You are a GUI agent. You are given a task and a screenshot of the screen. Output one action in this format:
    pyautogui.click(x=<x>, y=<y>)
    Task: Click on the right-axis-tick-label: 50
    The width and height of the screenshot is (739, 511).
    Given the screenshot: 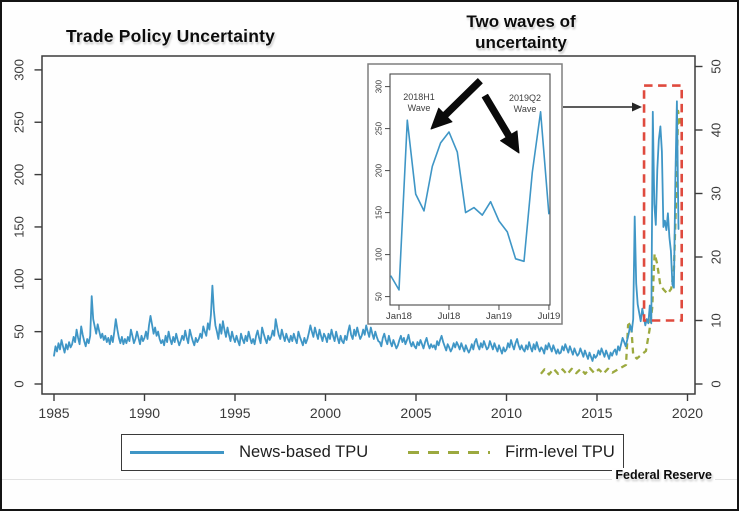 What is the action you would take?
    pyautogui.click(x=716, y=66)
    